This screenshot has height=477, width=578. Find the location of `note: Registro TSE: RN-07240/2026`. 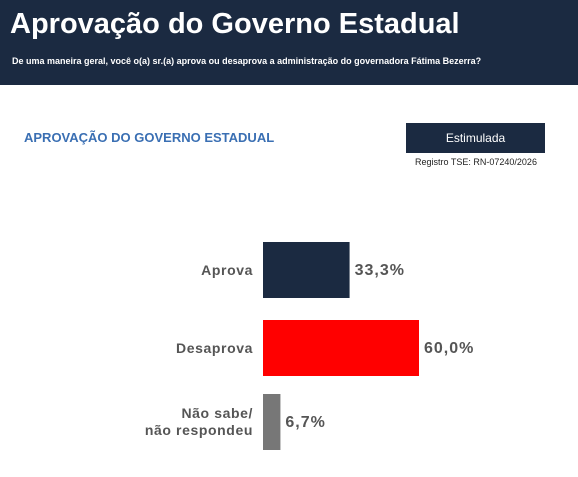

note: Registro TSE: RN-07240/2026 is located at coordinates (476, 162).